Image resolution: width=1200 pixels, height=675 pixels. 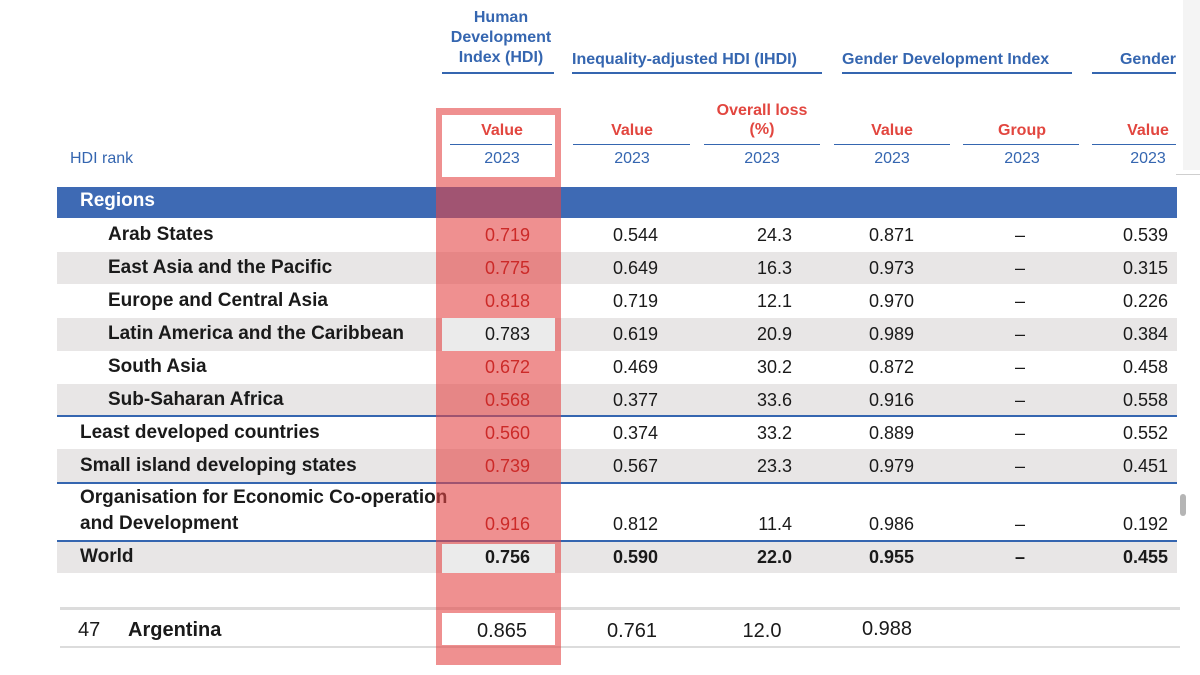 I want to click on cell-gdi: 0.955, so click(x=891, y=557).